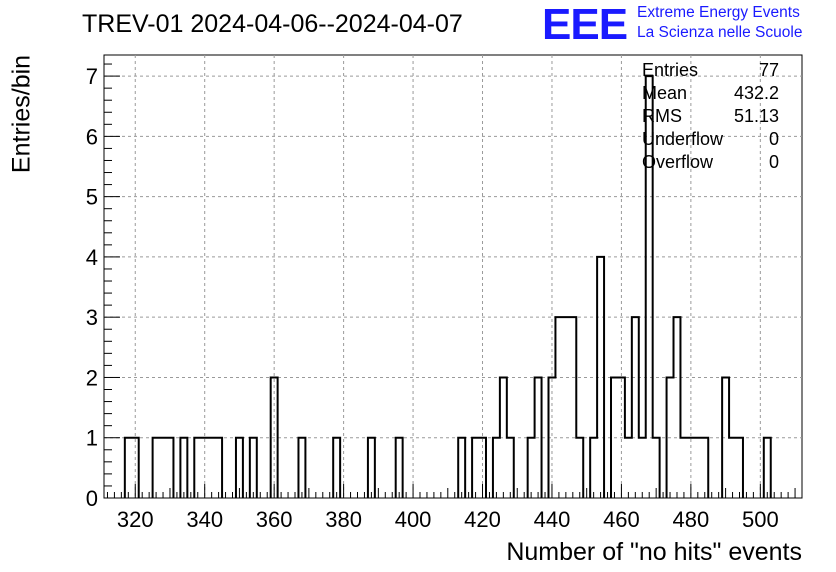 Image resolution: width=836 pixels, height=572 pixels. I want to click on stat-label: Entries, so click(670, 70).